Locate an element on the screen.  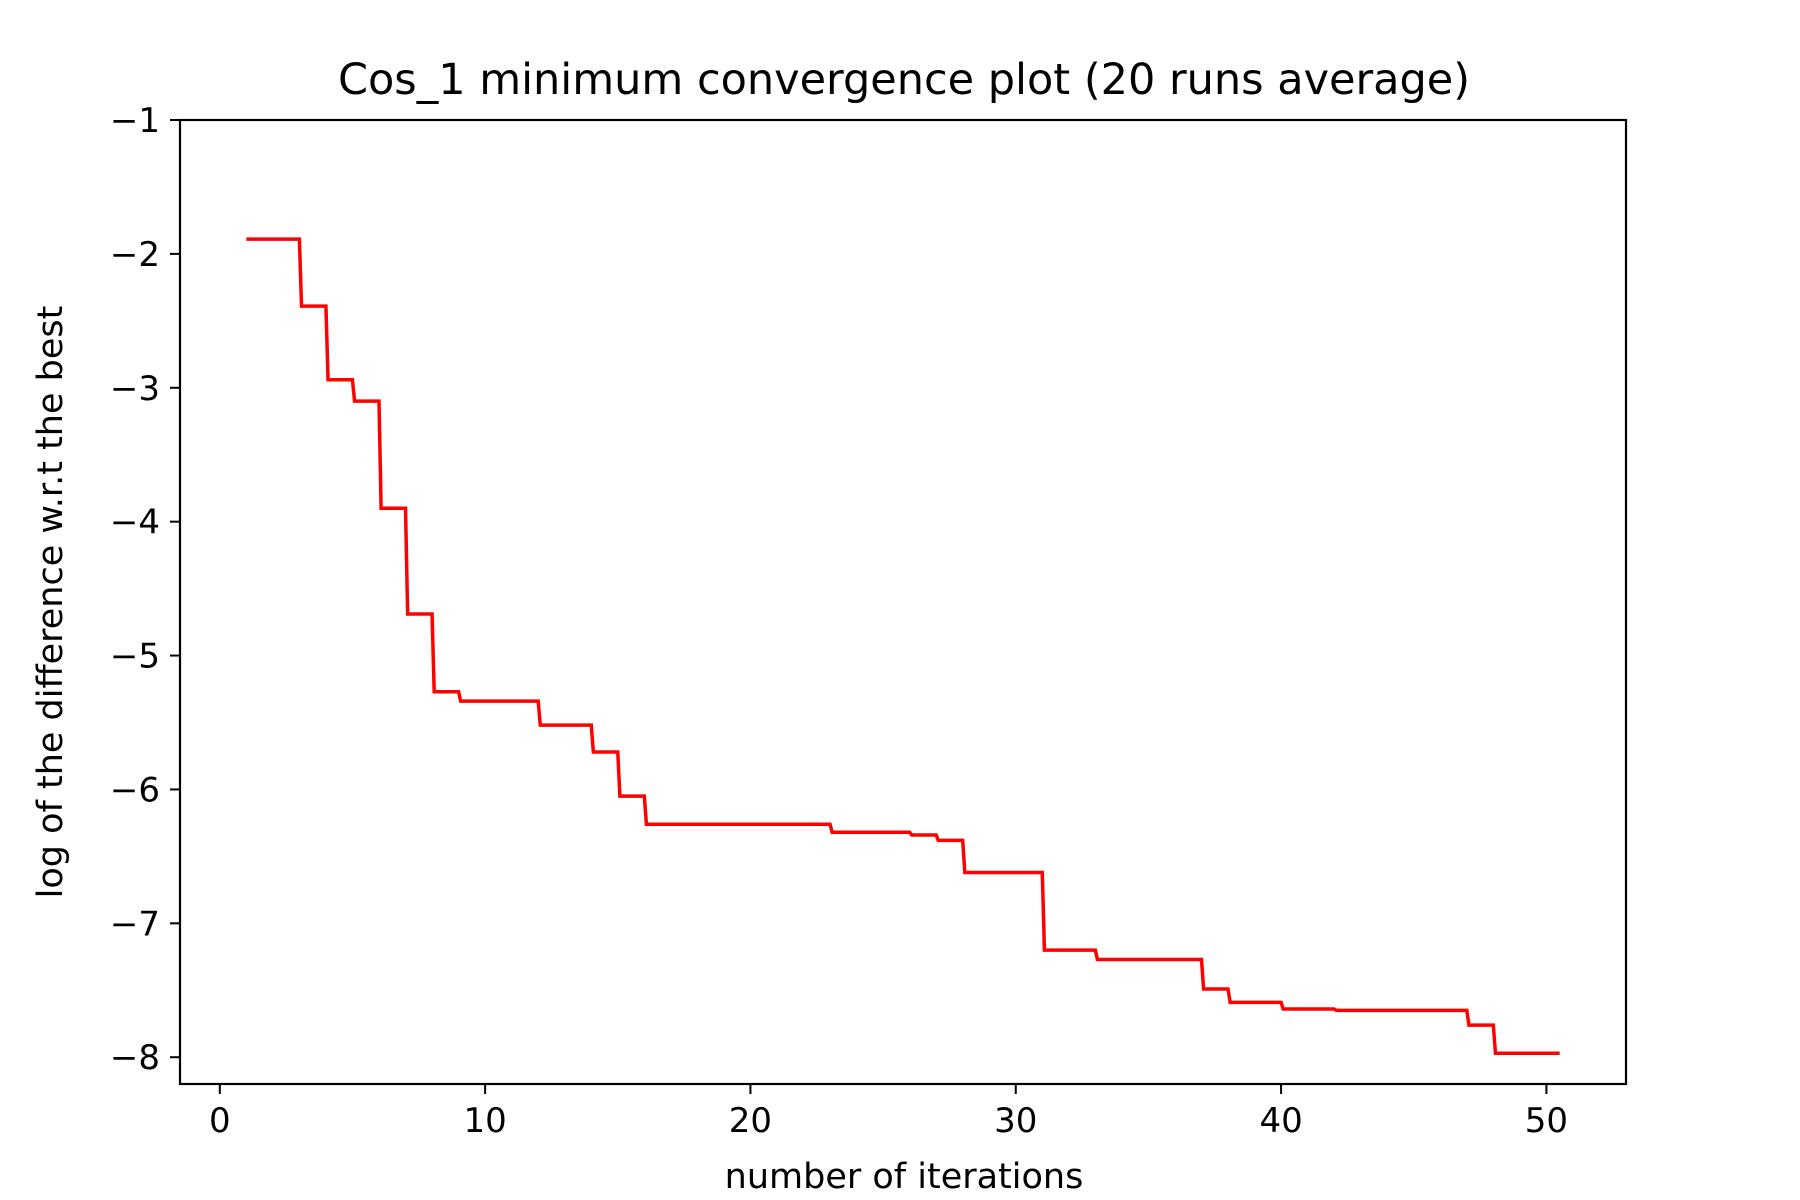
x-axis-label: number of iterations is located at coordinates (904, 1177).